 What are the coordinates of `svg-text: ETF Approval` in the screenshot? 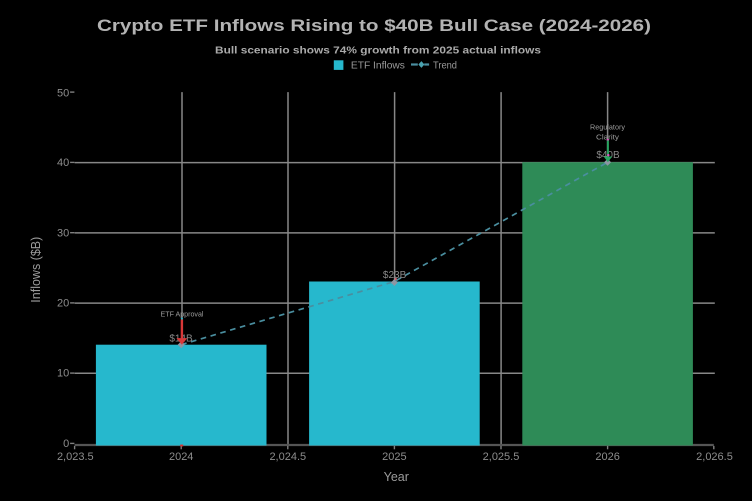 It's located at (182, 314).